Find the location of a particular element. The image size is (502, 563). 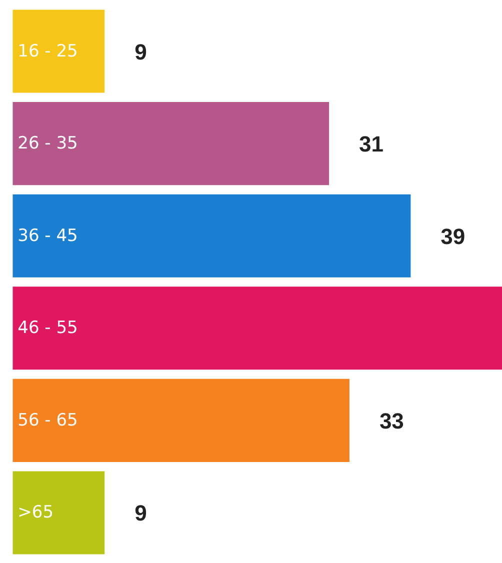

y-tick-label: 46 - 55 is located at coordinates (48, 328).